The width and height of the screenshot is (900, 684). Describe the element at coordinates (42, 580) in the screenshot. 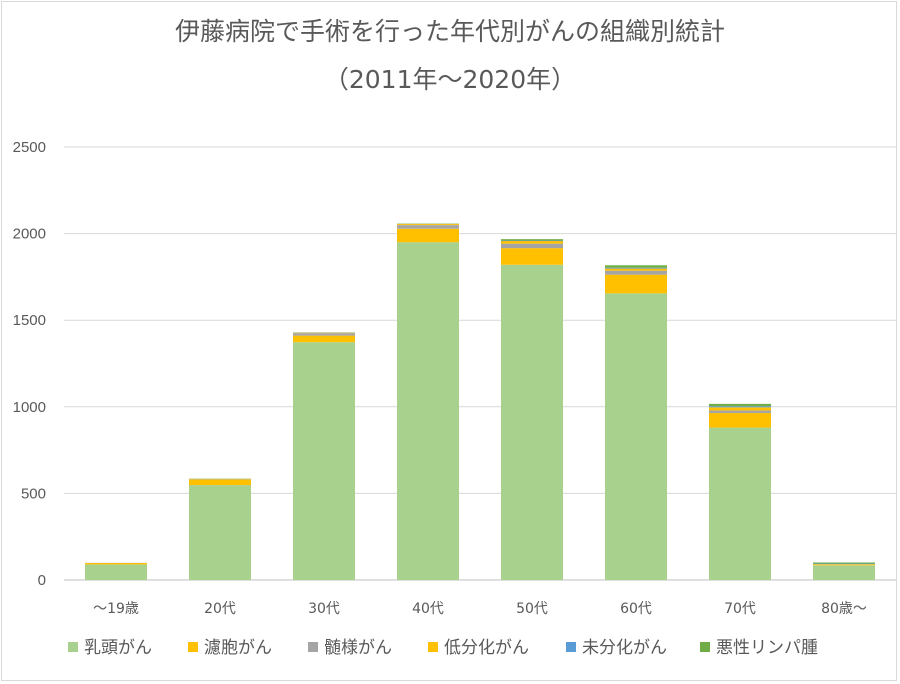

I see `y-tick-label: 0` at that location.